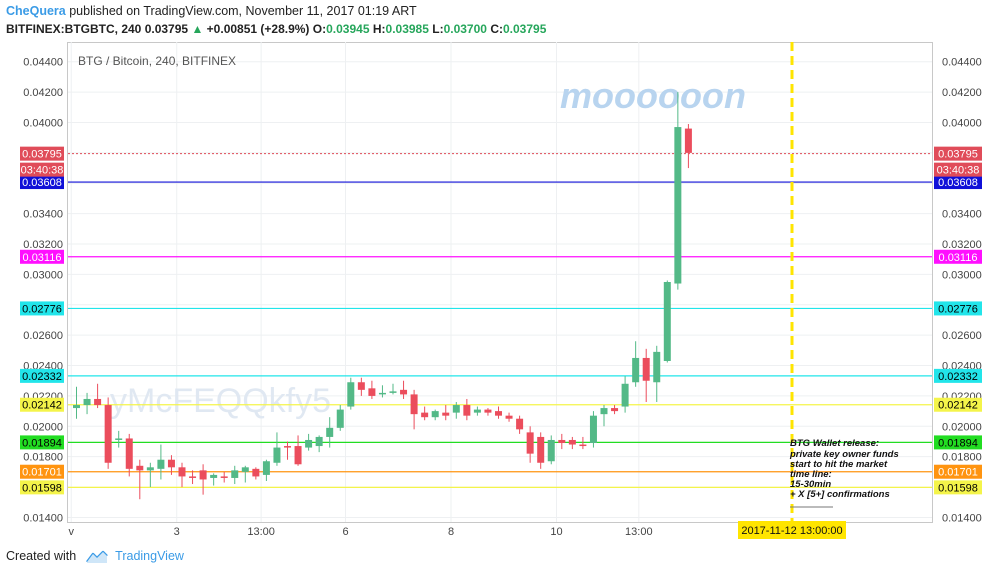  Describe the element at coordinates (958, 153) in the screenshot. I see `last-price-tag-right` at that location.